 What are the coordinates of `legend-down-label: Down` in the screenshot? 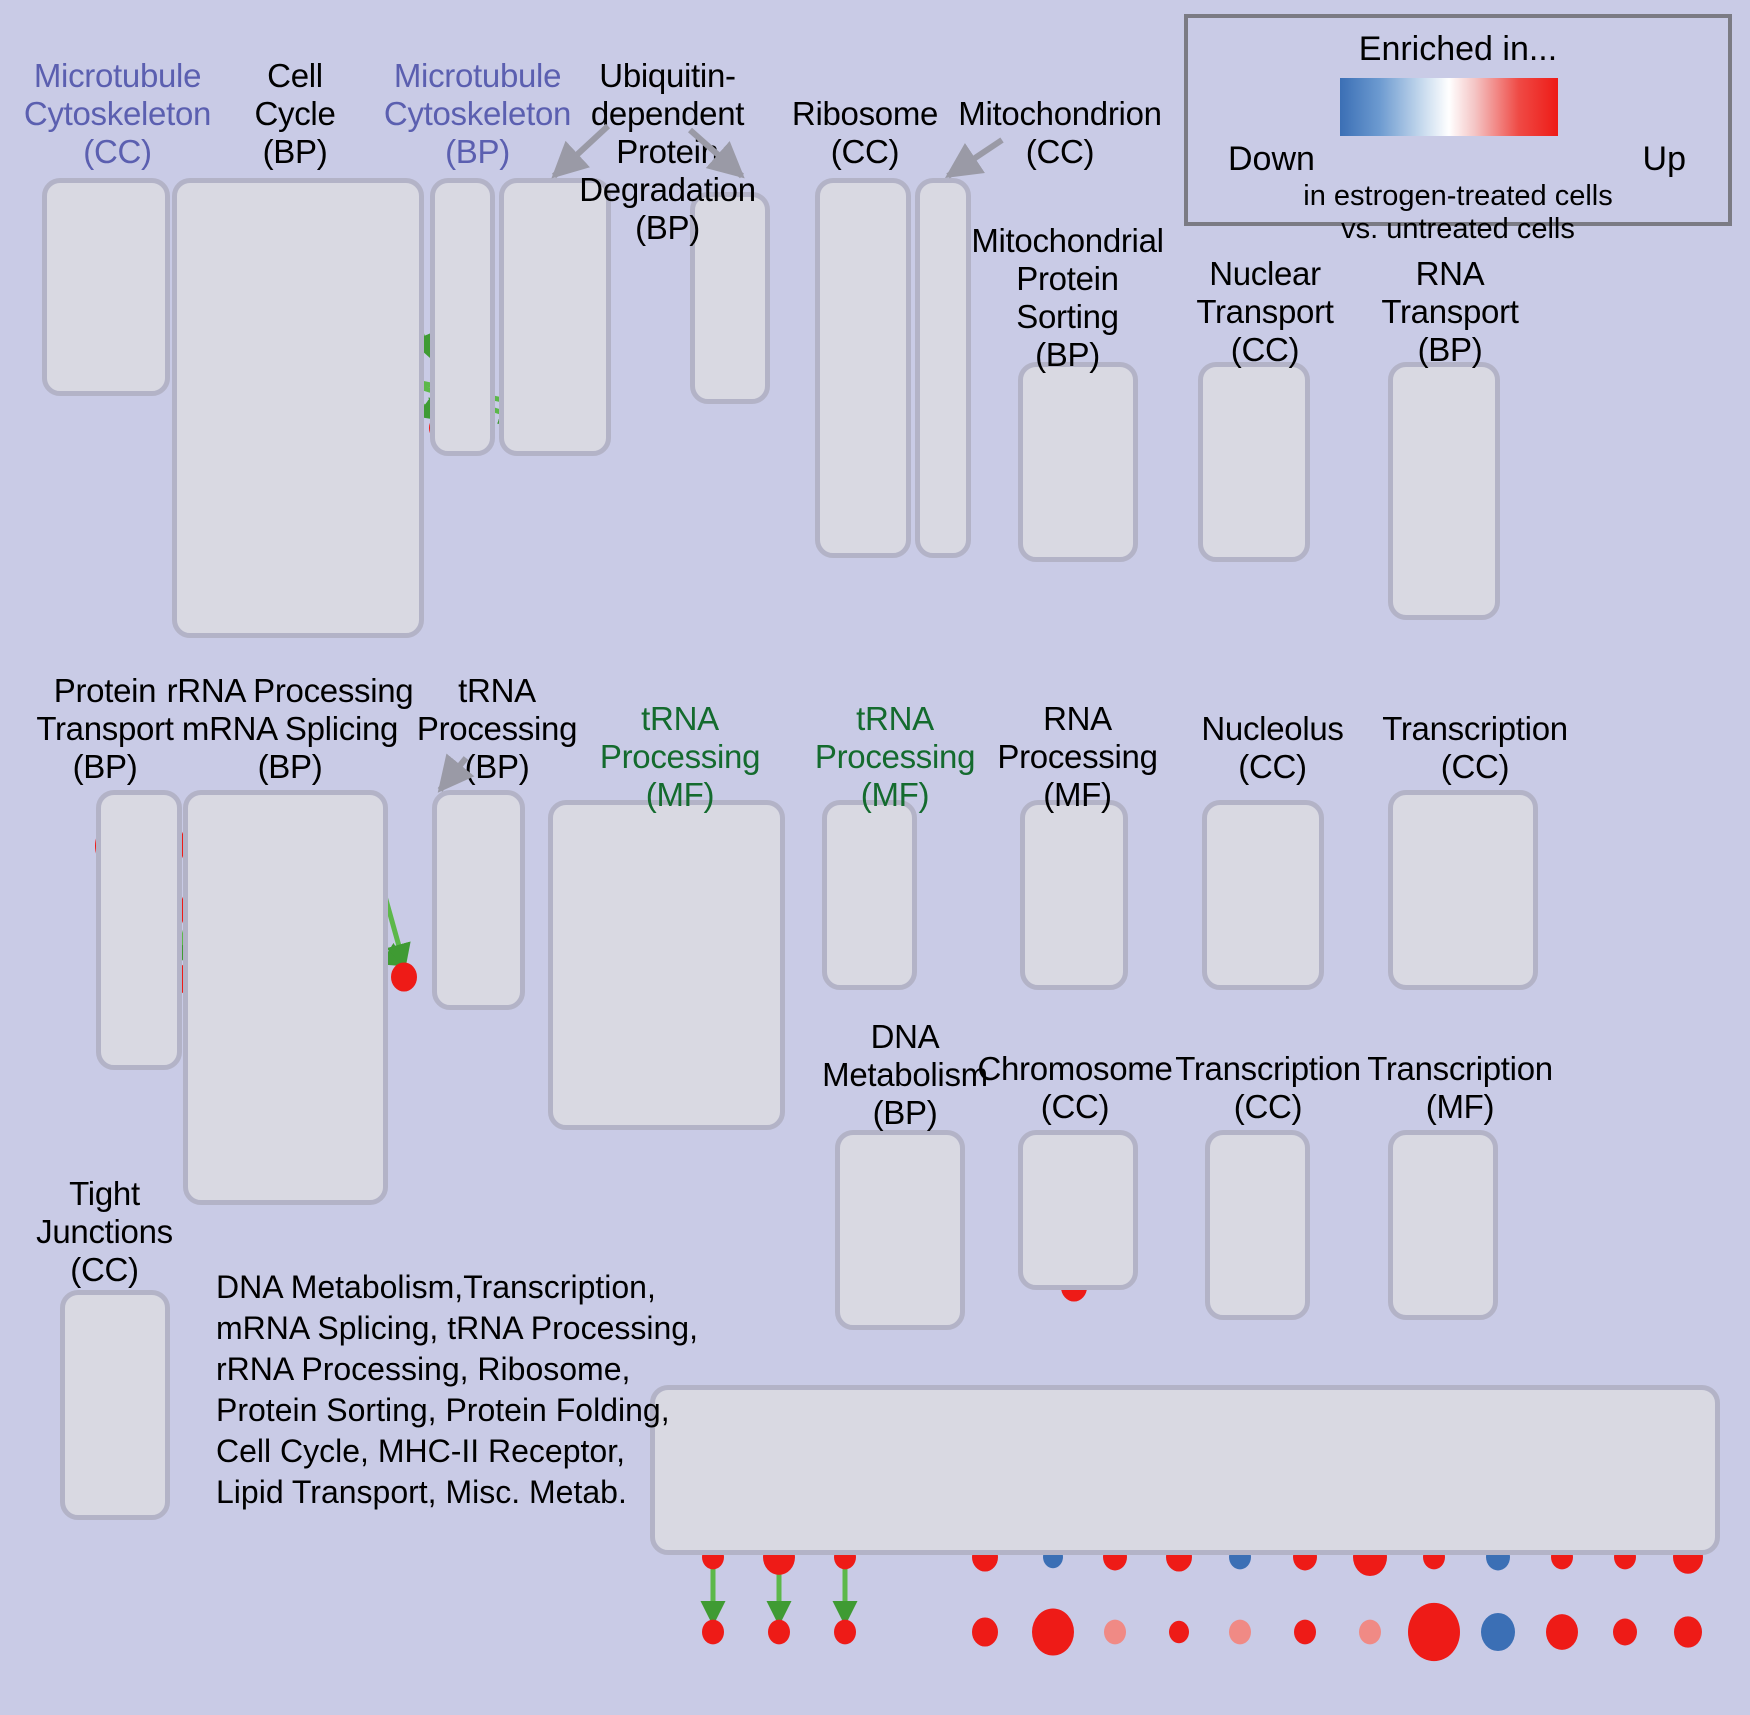 It's located at (1271, 159).